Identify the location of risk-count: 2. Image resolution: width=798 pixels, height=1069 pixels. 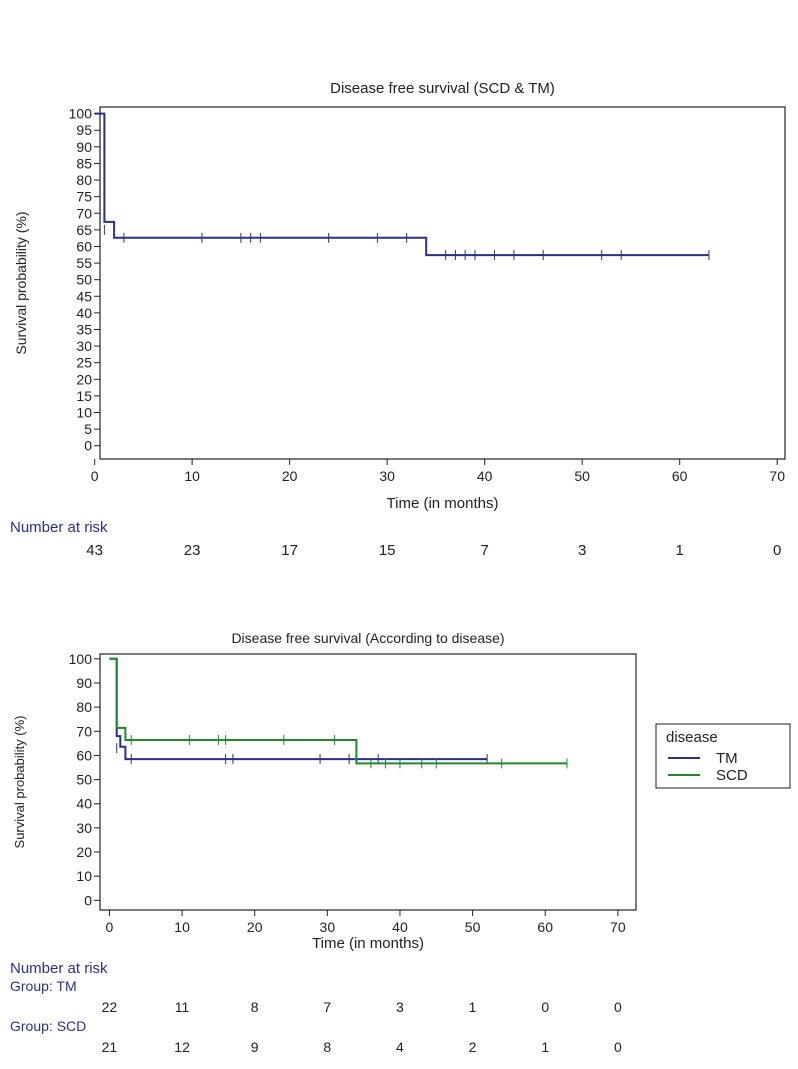
(473, 1047).